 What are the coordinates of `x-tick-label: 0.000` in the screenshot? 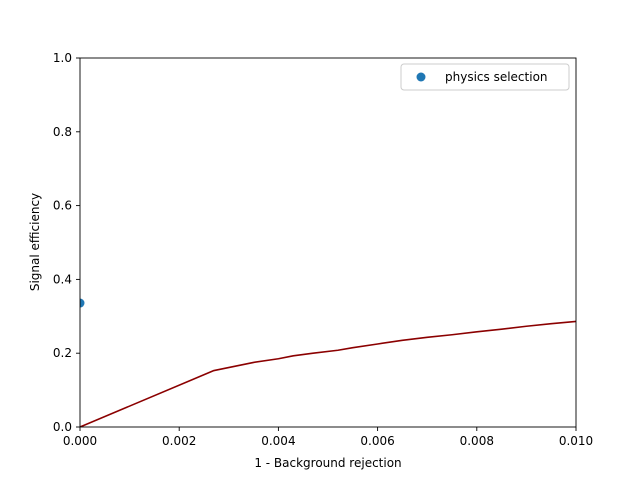 It's located at (80, 441).